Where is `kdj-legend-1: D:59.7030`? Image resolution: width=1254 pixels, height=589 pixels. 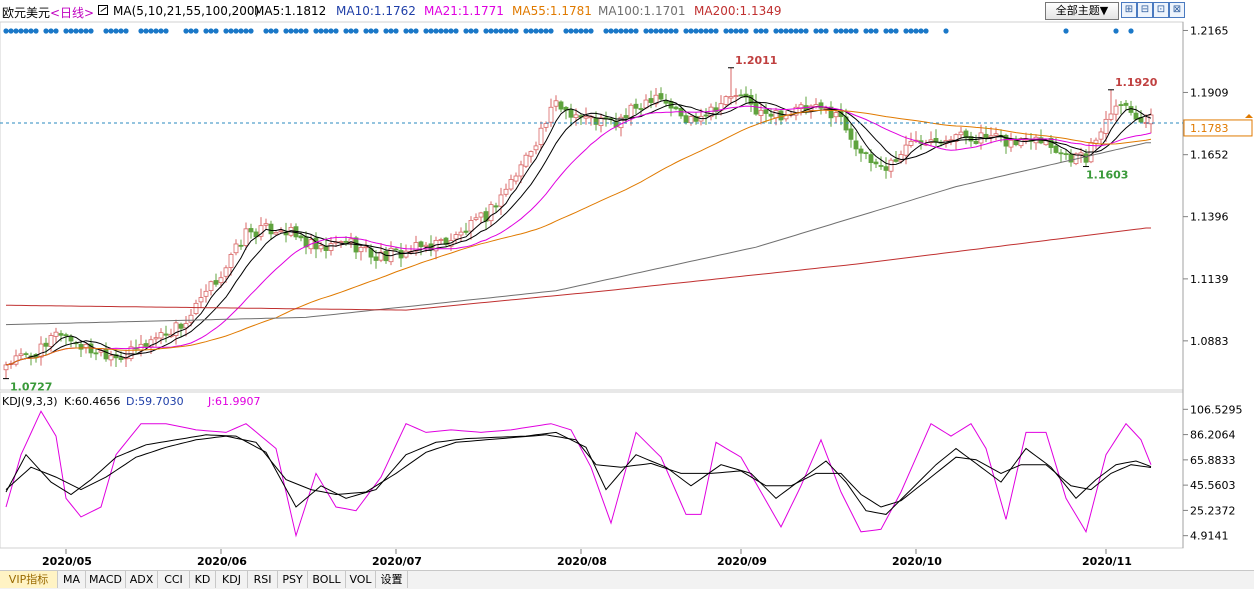 kdj-legend-1: D:59.7030 is located at coordinates (155, 401).